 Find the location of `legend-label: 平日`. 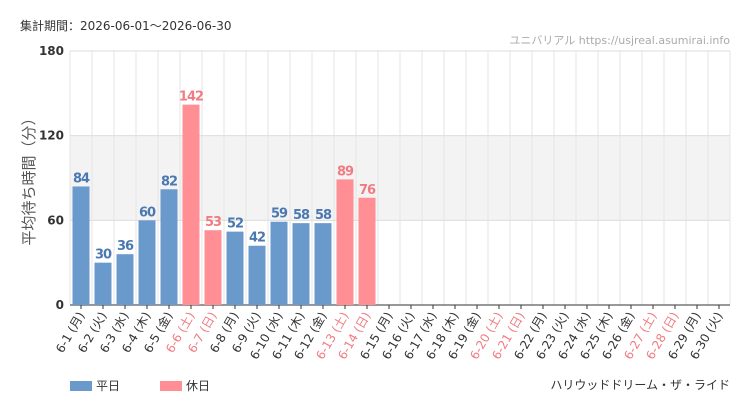

legend-label: 平日 is located at coordinates (108, 386).